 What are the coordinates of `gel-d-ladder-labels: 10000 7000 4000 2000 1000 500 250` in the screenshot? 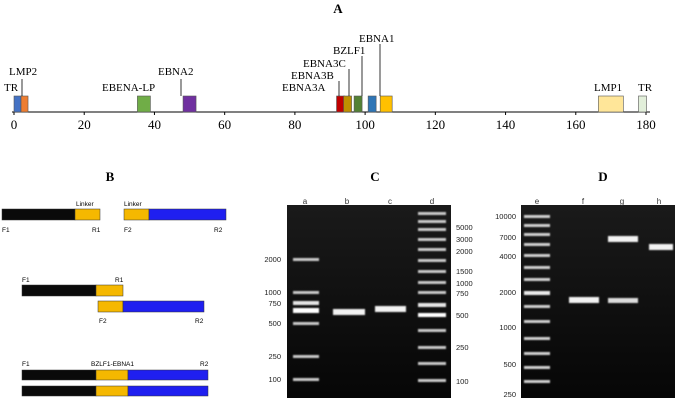 It's located at (505, 305).